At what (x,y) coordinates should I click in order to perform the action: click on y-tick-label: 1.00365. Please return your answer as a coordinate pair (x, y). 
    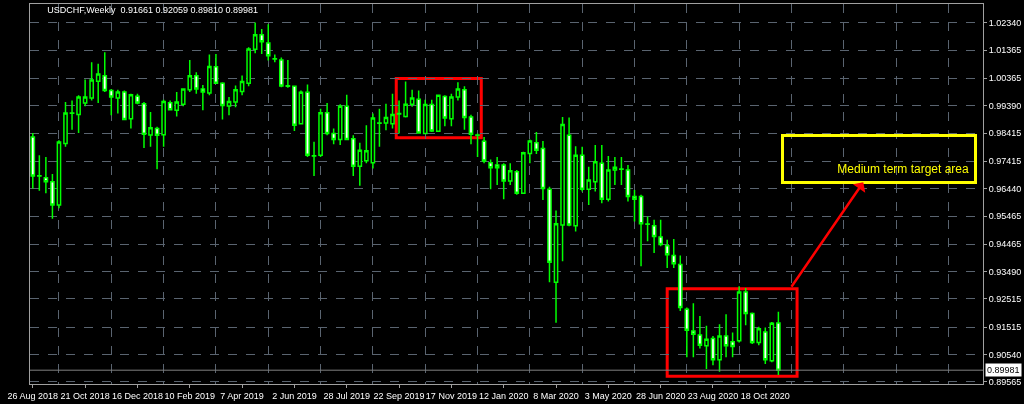
    Looking at the image, I should click on (1005, 78).